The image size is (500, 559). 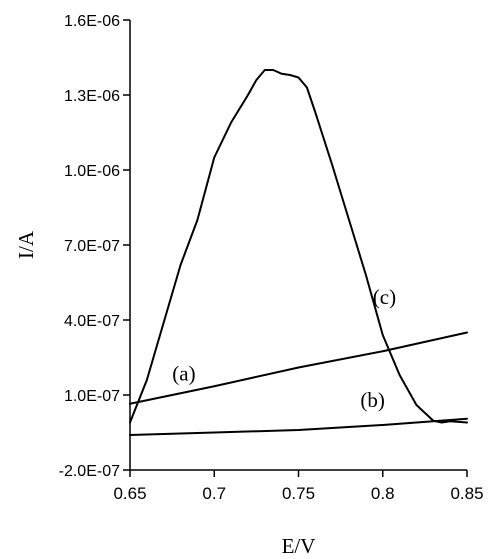 I want to click on series-b-label: (b), so click(x=372, y=400).